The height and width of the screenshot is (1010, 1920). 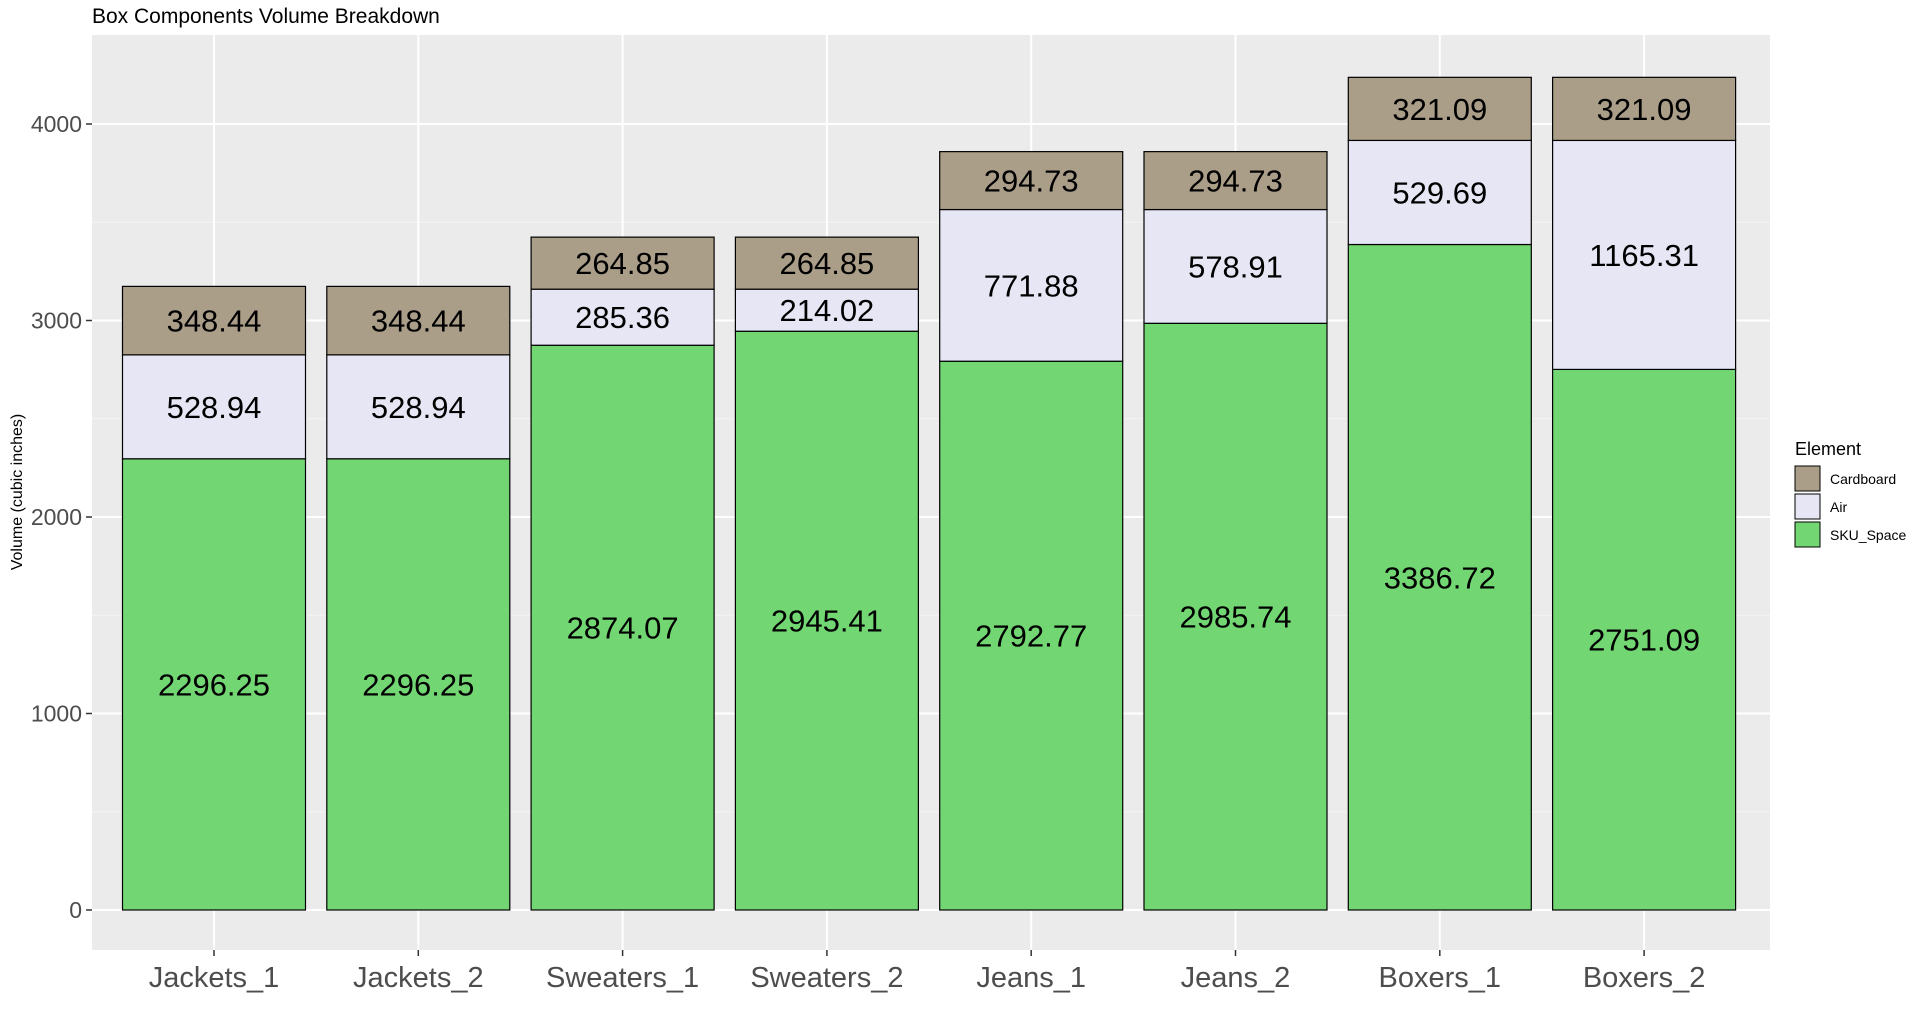 What do you see at coordinates (826, 310) in the screenshot?
I see `data-label: 214.02` at bounding box center [826, 310].